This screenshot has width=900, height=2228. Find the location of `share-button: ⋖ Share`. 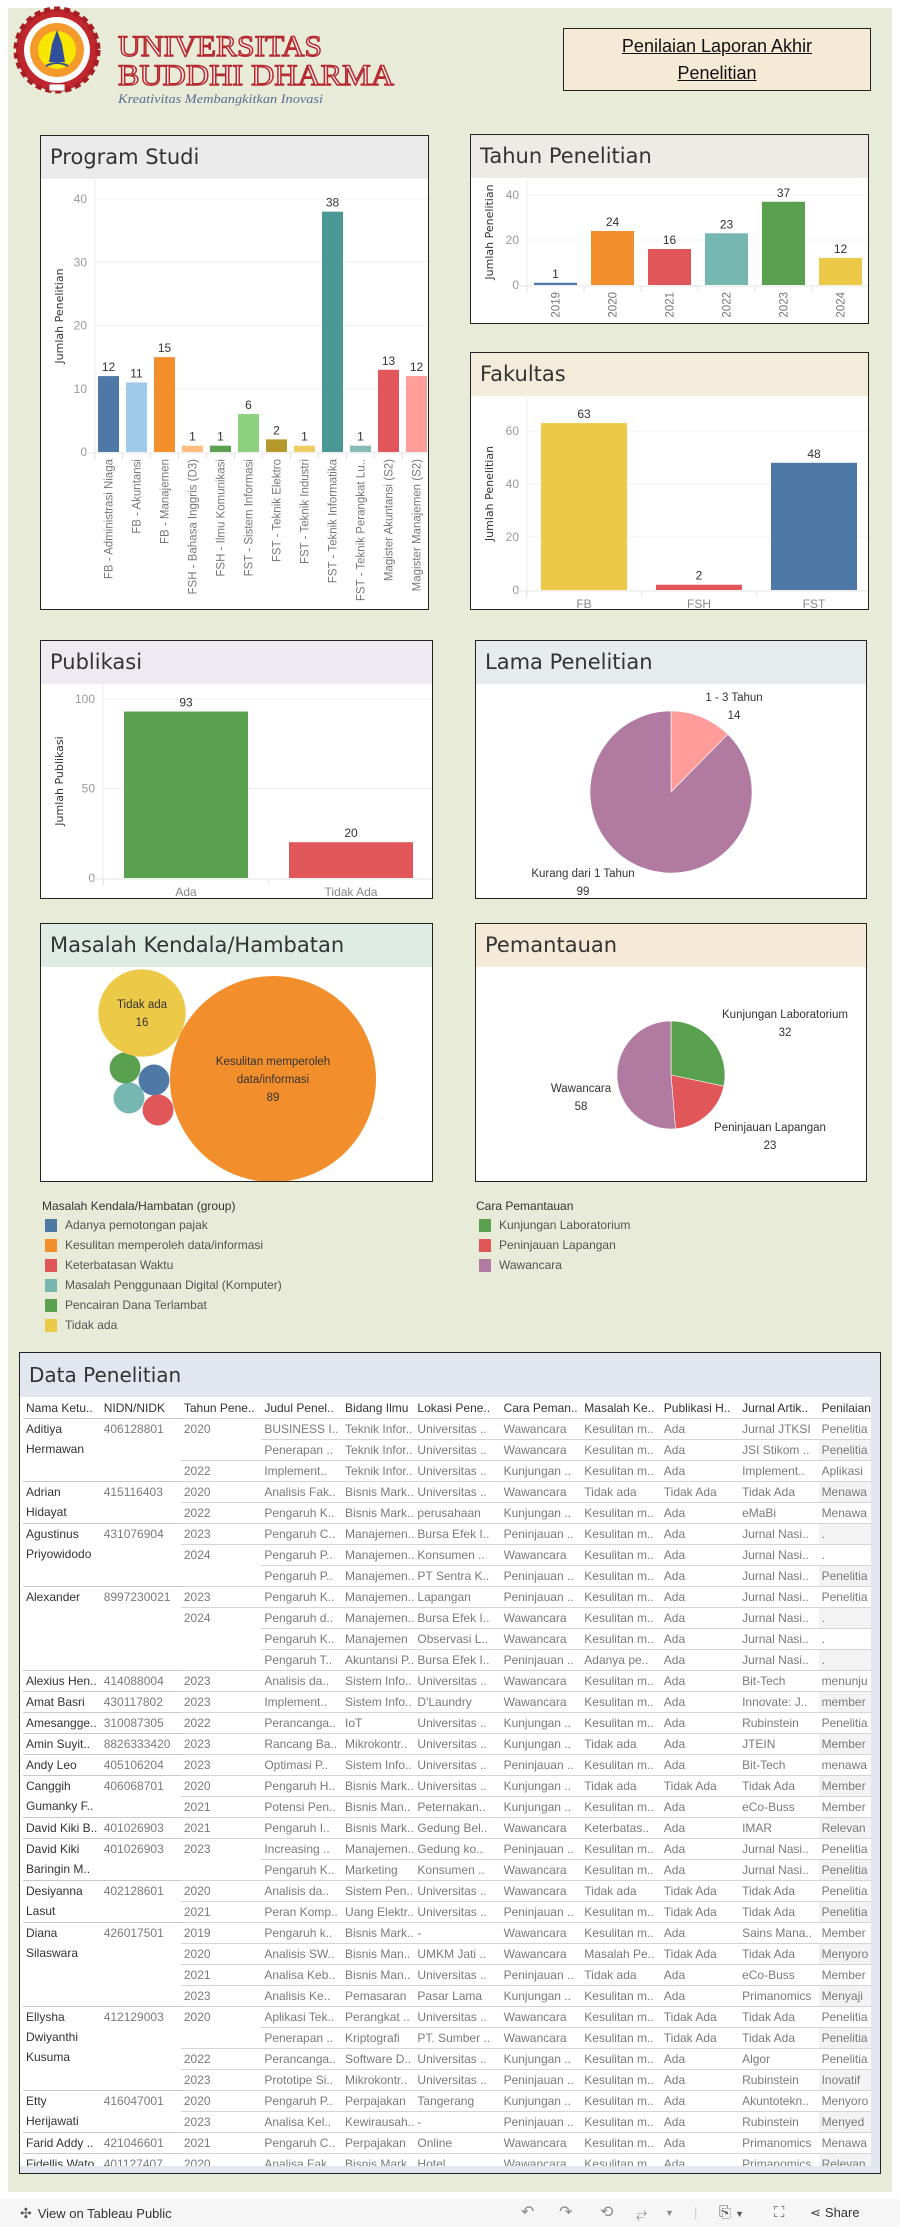

share-button: ⋖ Share is located at coordinates (835, 2213).